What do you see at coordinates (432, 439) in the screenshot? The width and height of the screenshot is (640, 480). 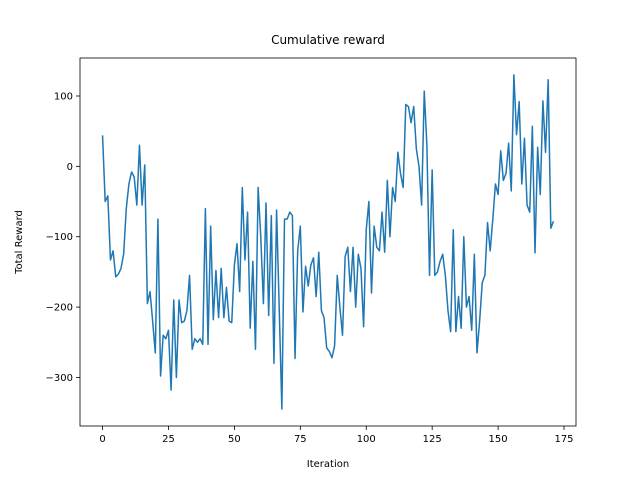 I see `x-tick-label: 125` at bounding box center [432, 439].